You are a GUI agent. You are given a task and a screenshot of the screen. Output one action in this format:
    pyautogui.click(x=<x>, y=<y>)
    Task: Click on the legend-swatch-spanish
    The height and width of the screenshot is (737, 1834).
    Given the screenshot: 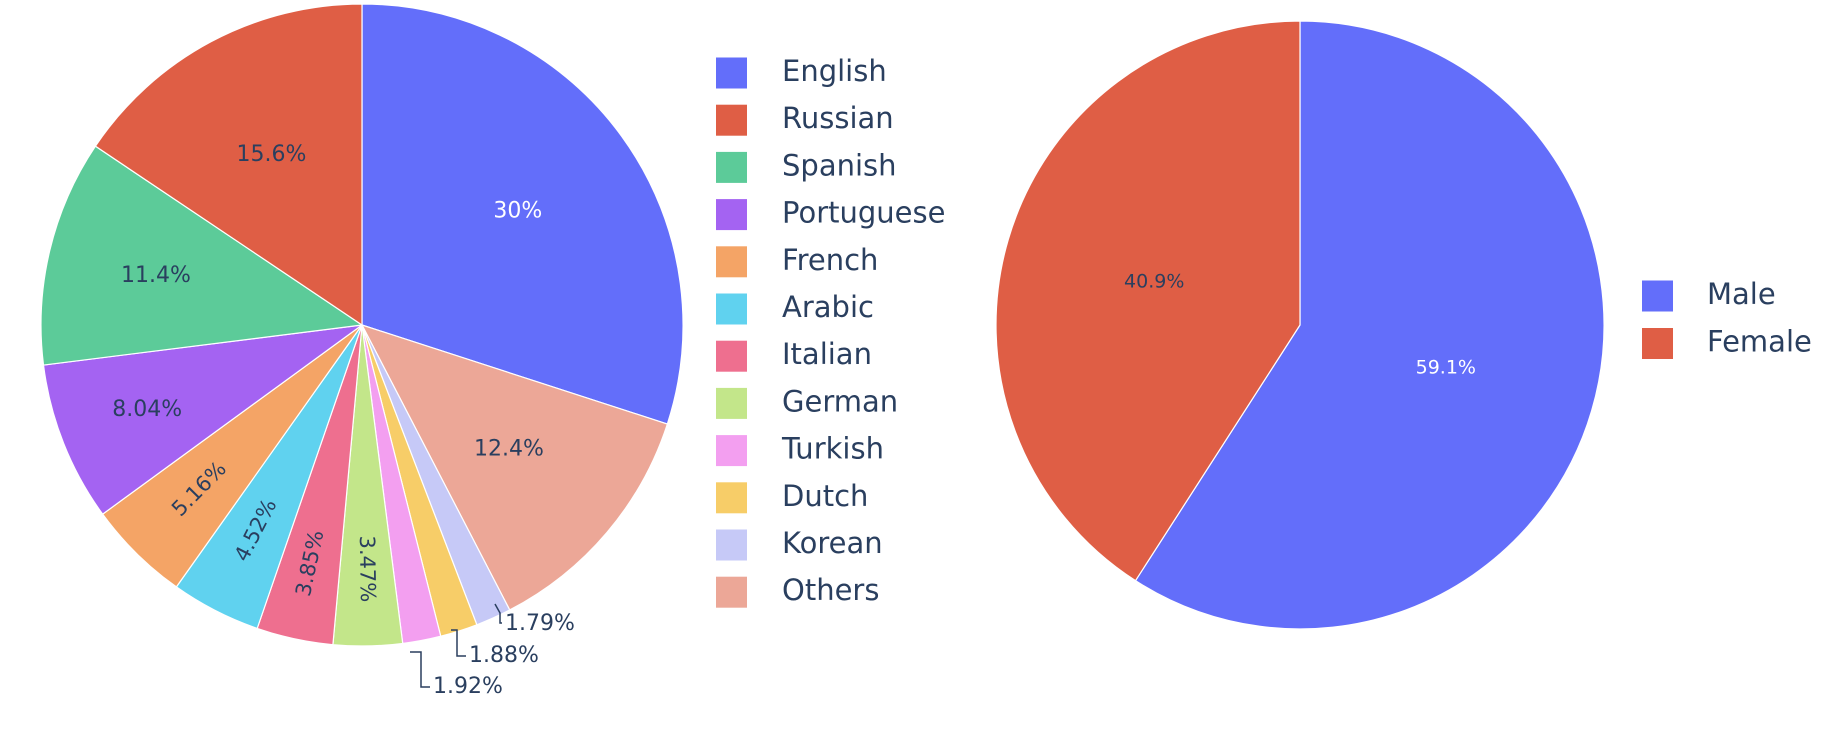 What is the action you would take?
    pyautogui.click(x=731, y=167)
    